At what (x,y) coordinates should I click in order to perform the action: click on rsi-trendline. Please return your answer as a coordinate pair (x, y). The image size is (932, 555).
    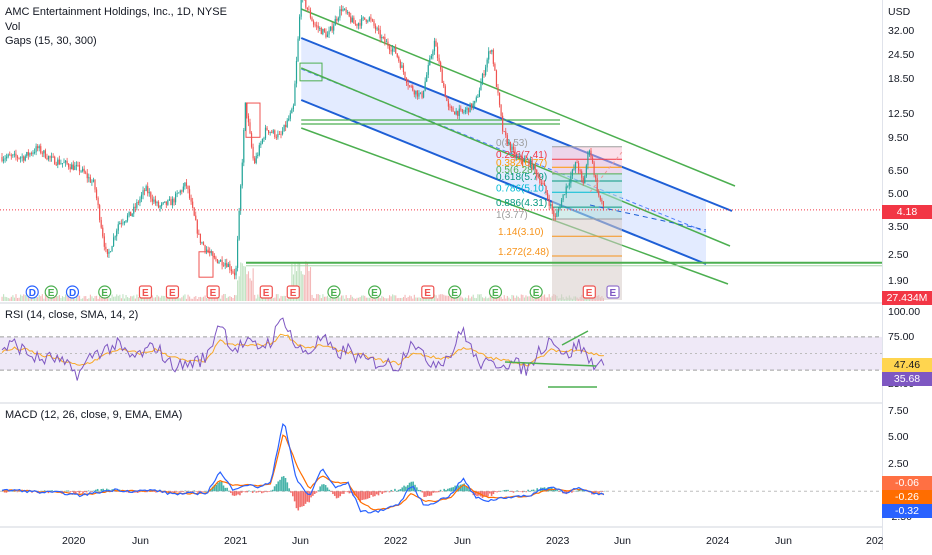
    Looking at the image, I should click on (575, 338).